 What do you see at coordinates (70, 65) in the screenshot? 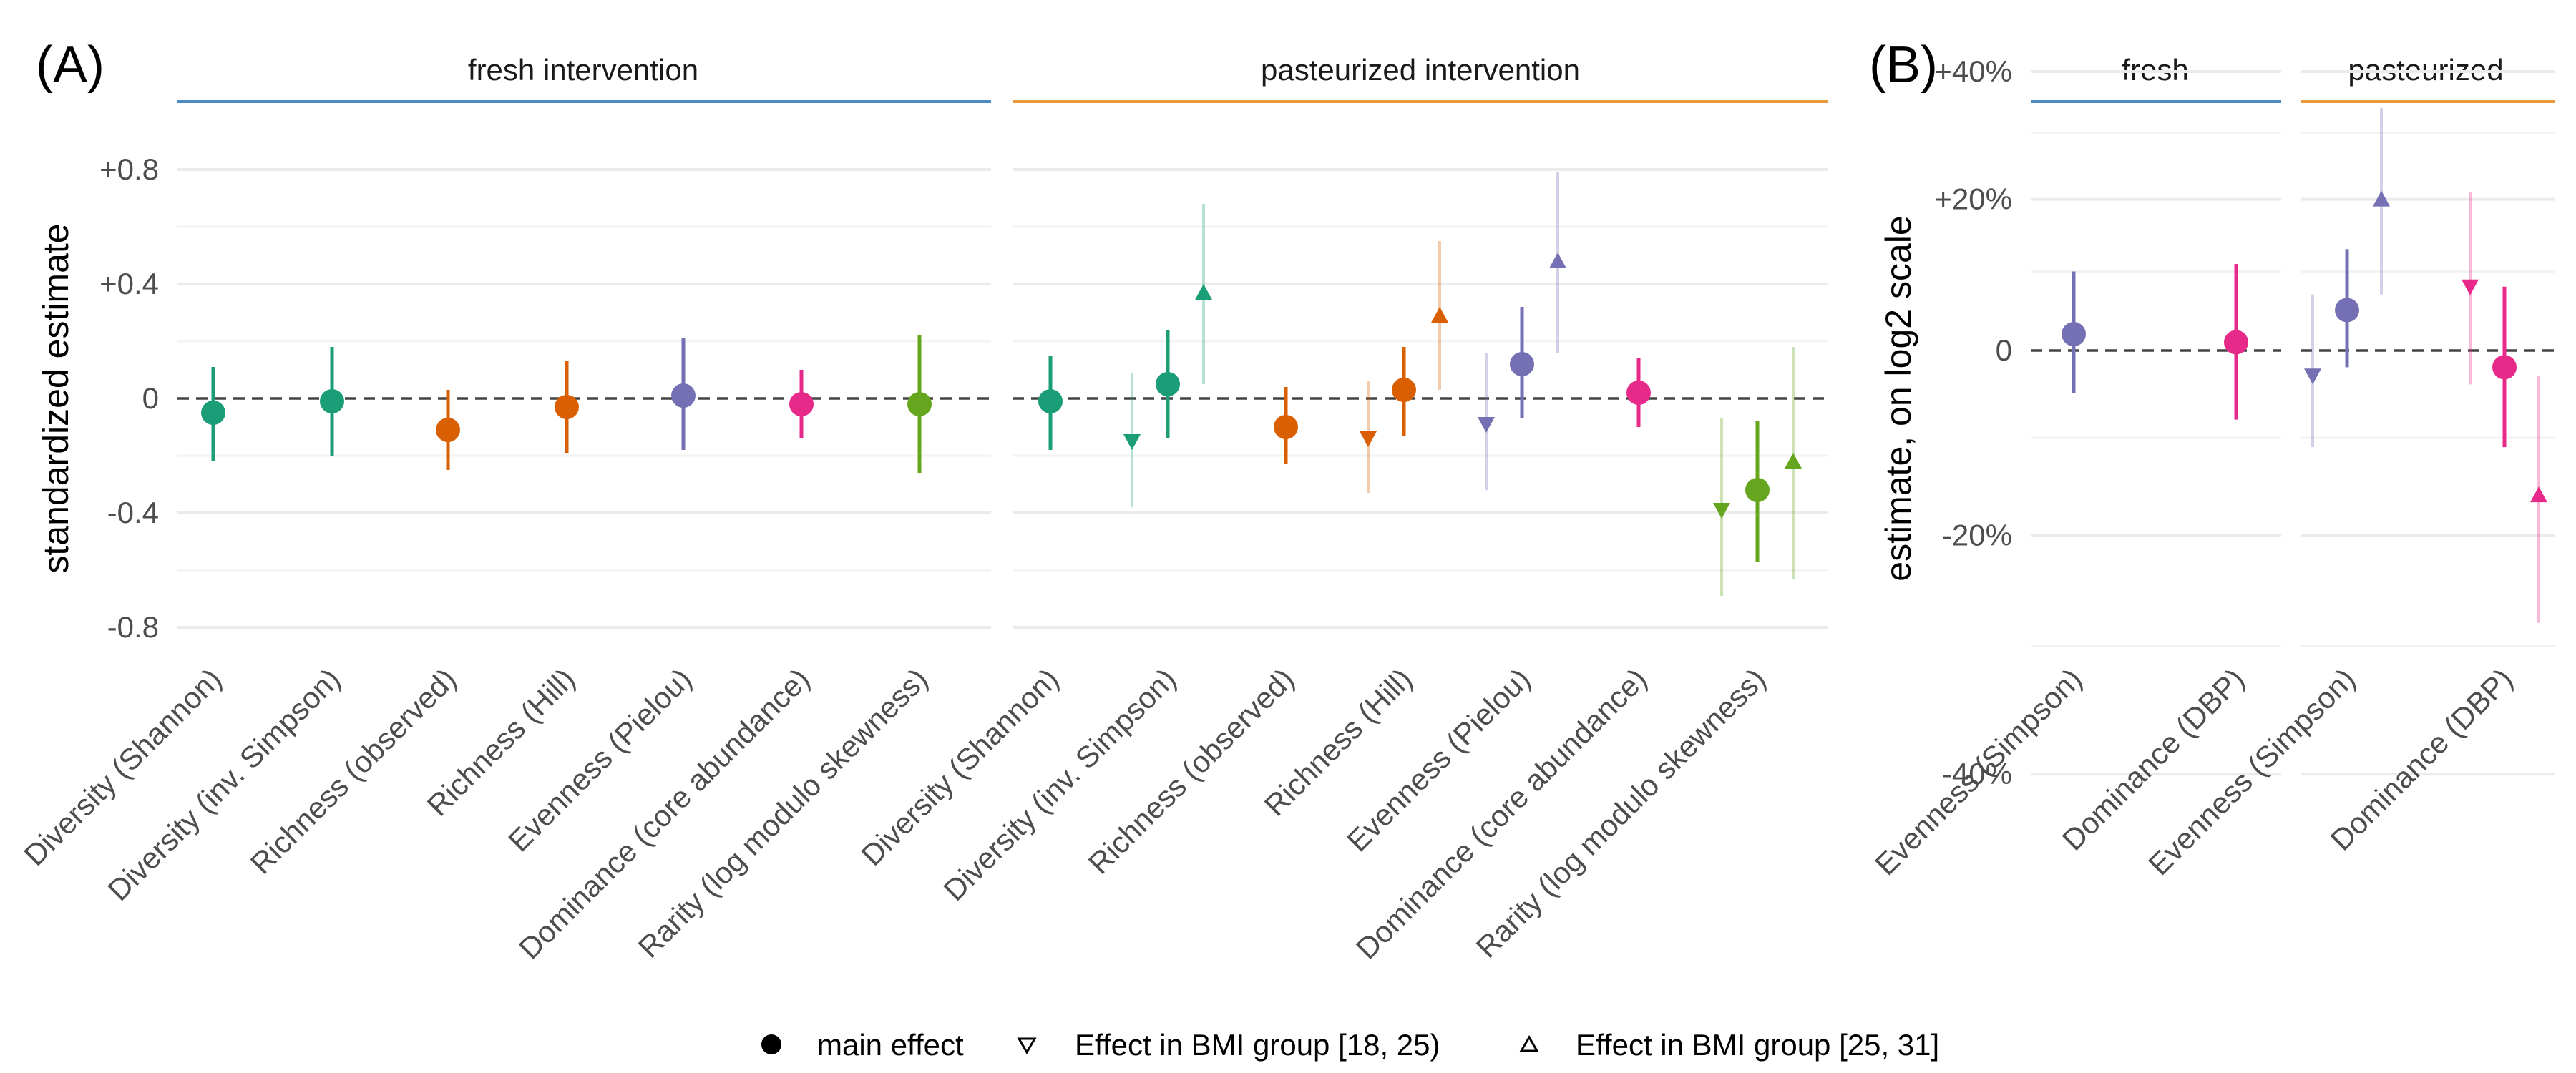
I see `panel-a-tag: (A)` at bounding box center [70, 65].